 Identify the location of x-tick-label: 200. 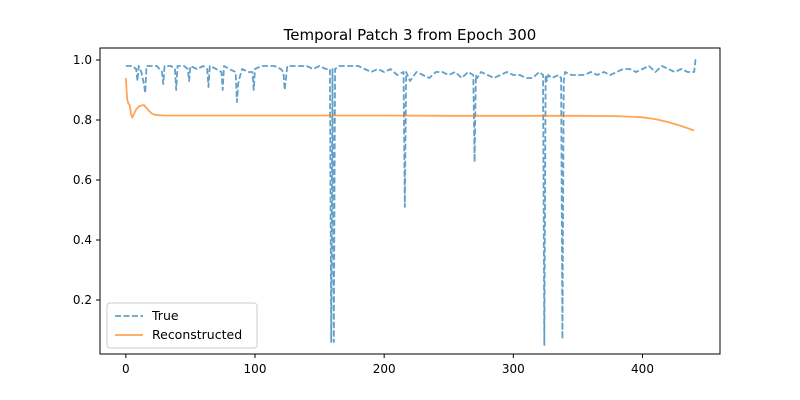
(384, 369).